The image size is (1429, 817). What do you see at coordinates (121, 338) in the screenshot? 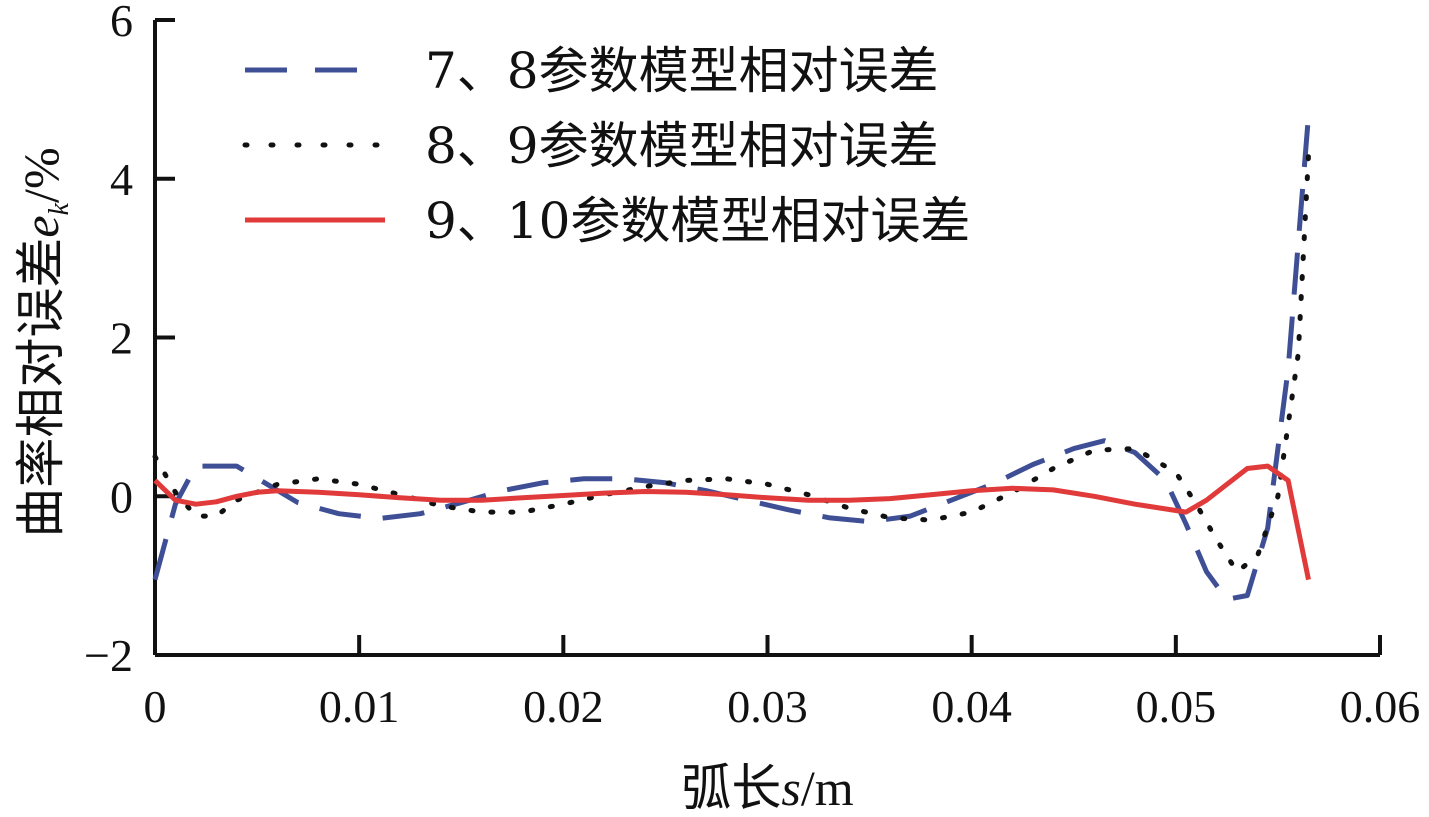
I see `y-tick-label: 2` at bounding box center [121, 338].